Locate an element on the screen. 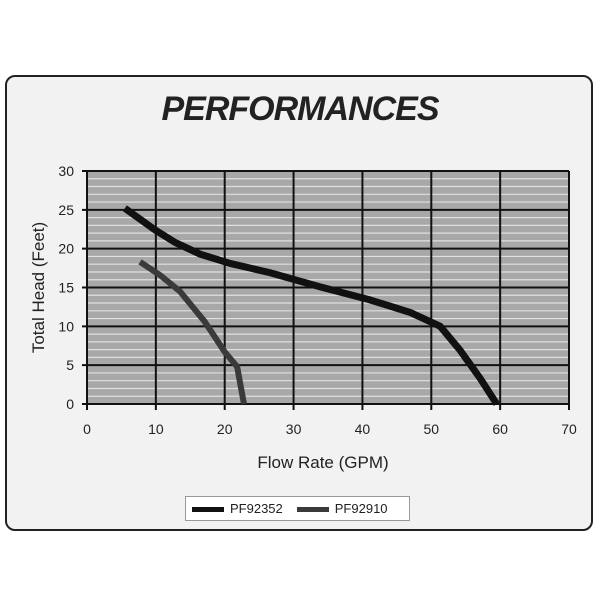  y-tick-label: 10 is located at coordinates (66, 326).